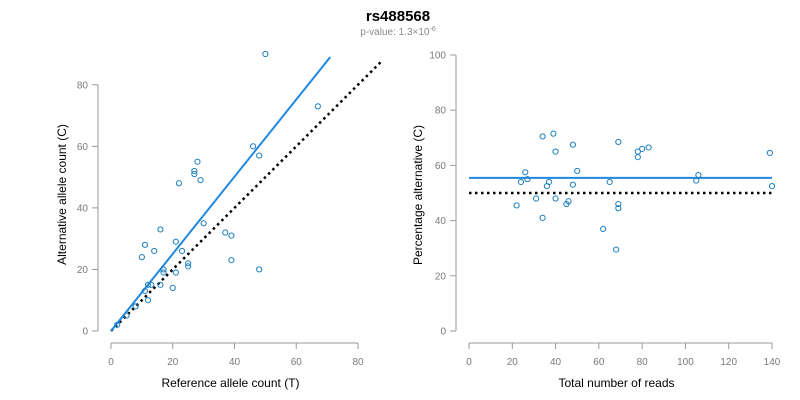  Describe the element at coordinates (685, 362) in the screenshot. I see `x-tick-label: 100` at that location.